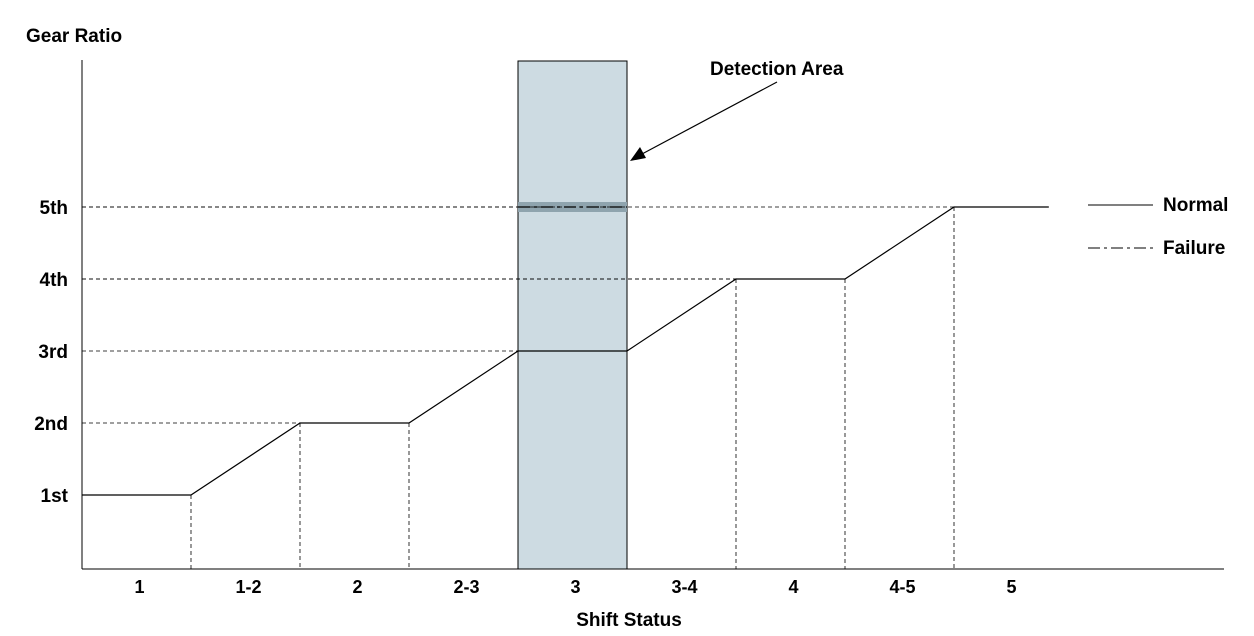 This screenshot has height=636, width=1254. What do you see at coordinates (55, 496) in the screenshot?
I see `y-tick-label: 1st` at bounding box center [55, 496].